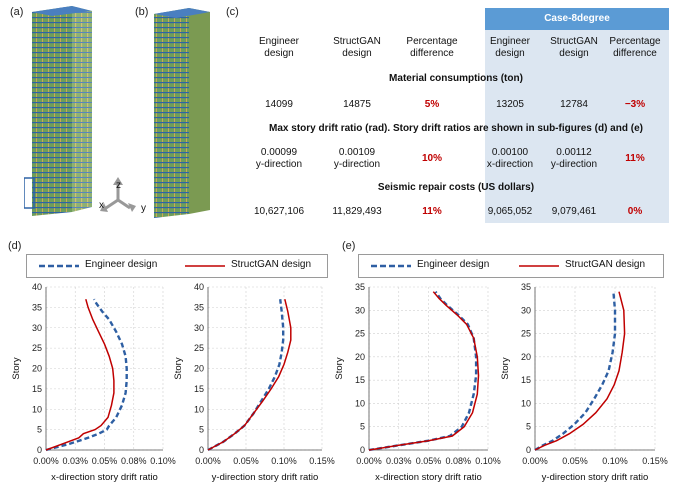  What do you see at coordinates (357, 47) in the screenshot?
I see `col-header-structgan-1: StructGAN design` at bounding box center [357, 47].